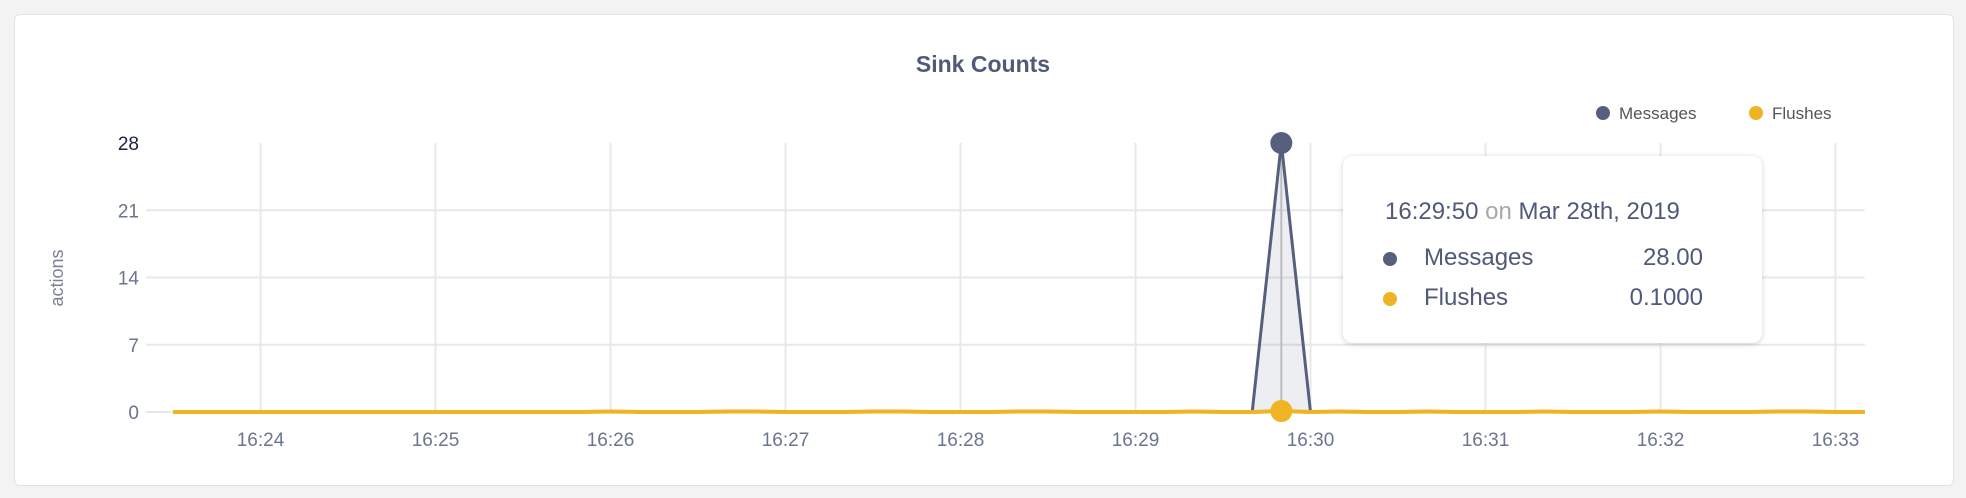  I want to click on x-tick-label: 16:30, so click(1311, 440).